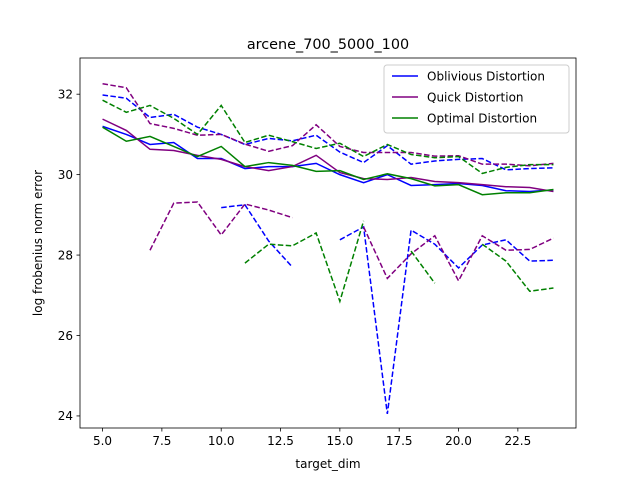 This screenshot has height=480, width=640. Describe the element at coordinates (458, 441) in the screenshot. I see `x-tick-label: 20.0` at that location.